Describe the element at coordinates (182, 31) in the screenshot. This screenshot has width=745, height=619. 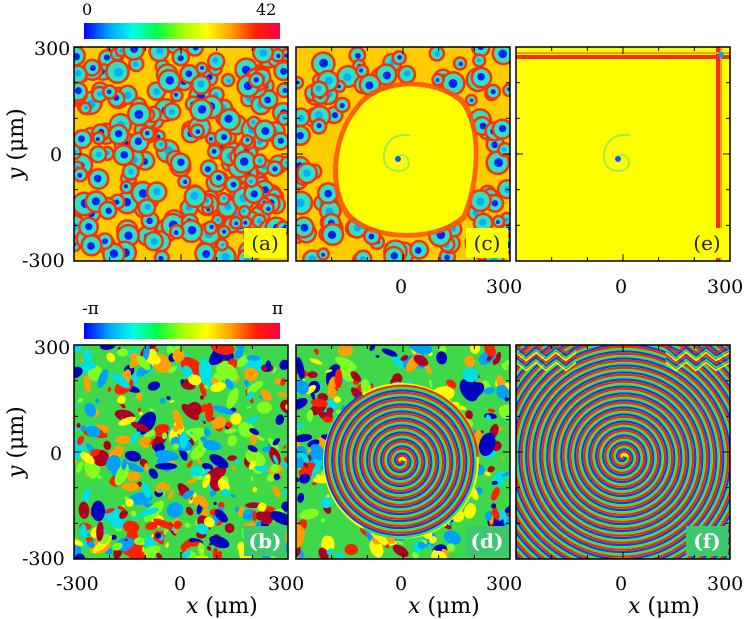
I see `amplitude-colorbar` at that location.